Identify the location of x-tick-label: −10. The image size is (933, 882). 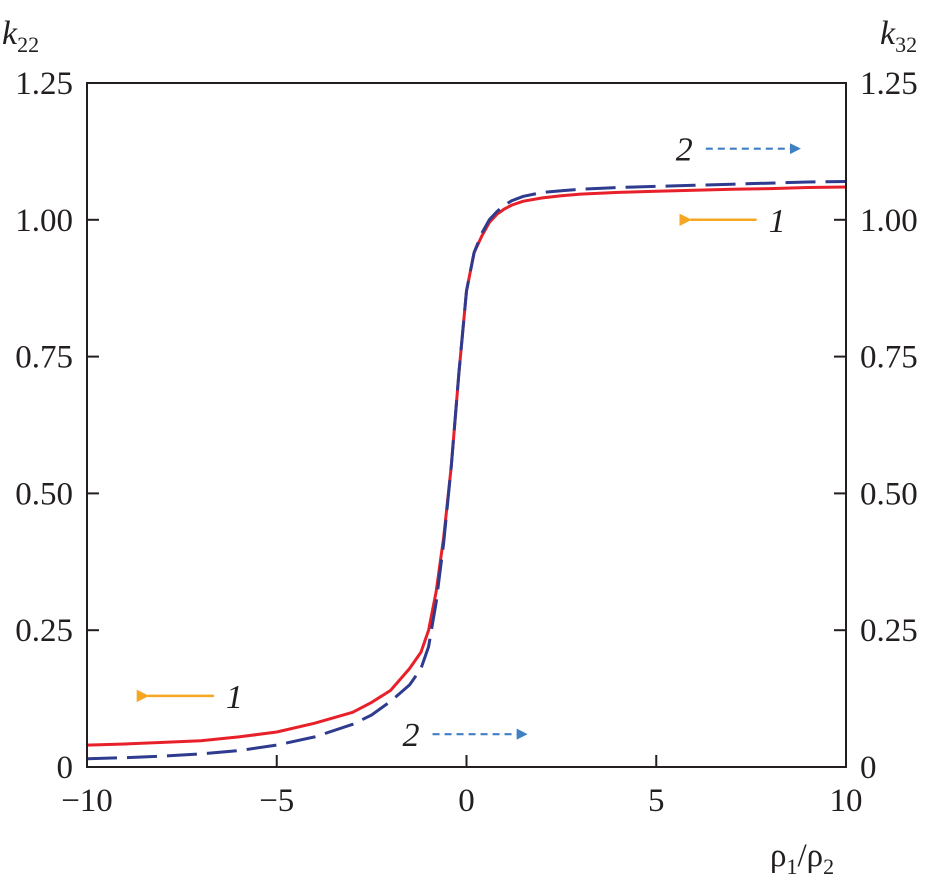
(87, 801).